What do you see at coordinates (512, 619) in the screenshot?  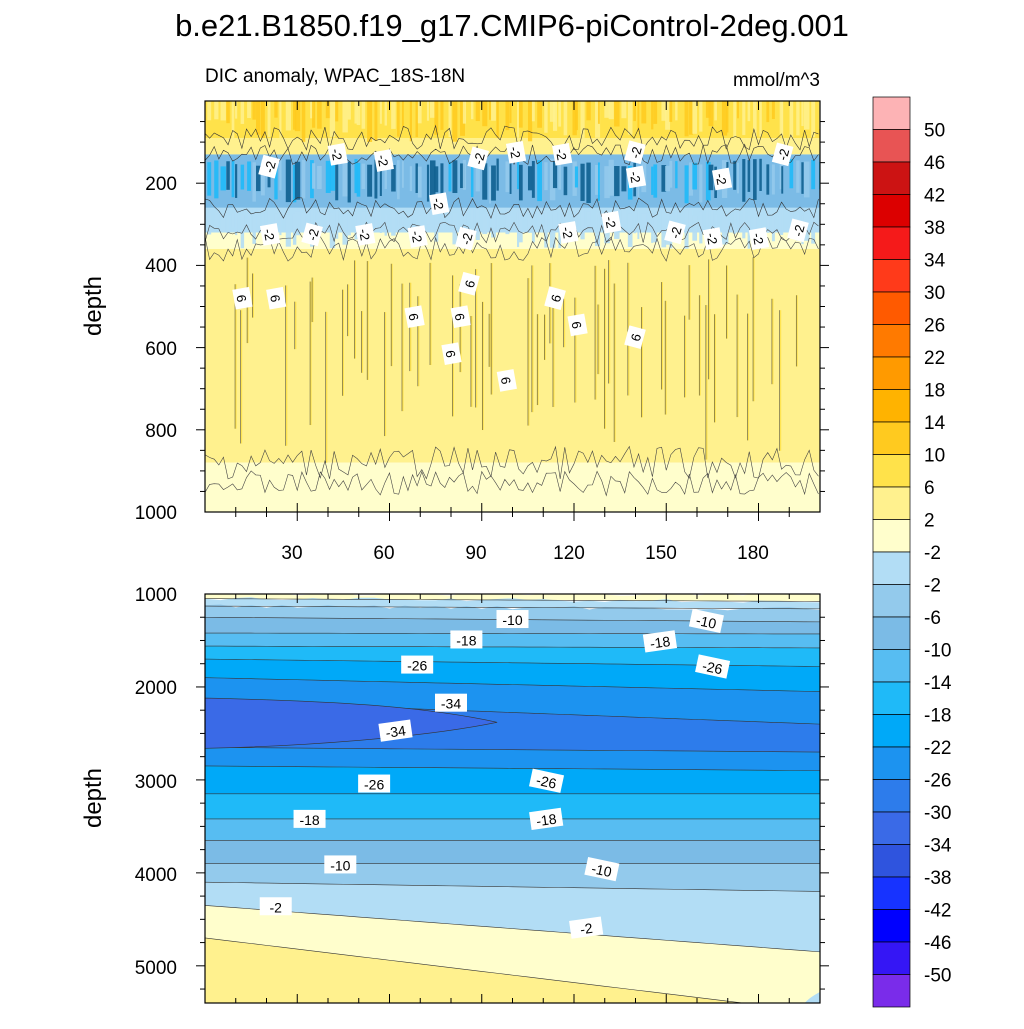 I see `lower-contour-label: -10` at bounding box center [512, 619].